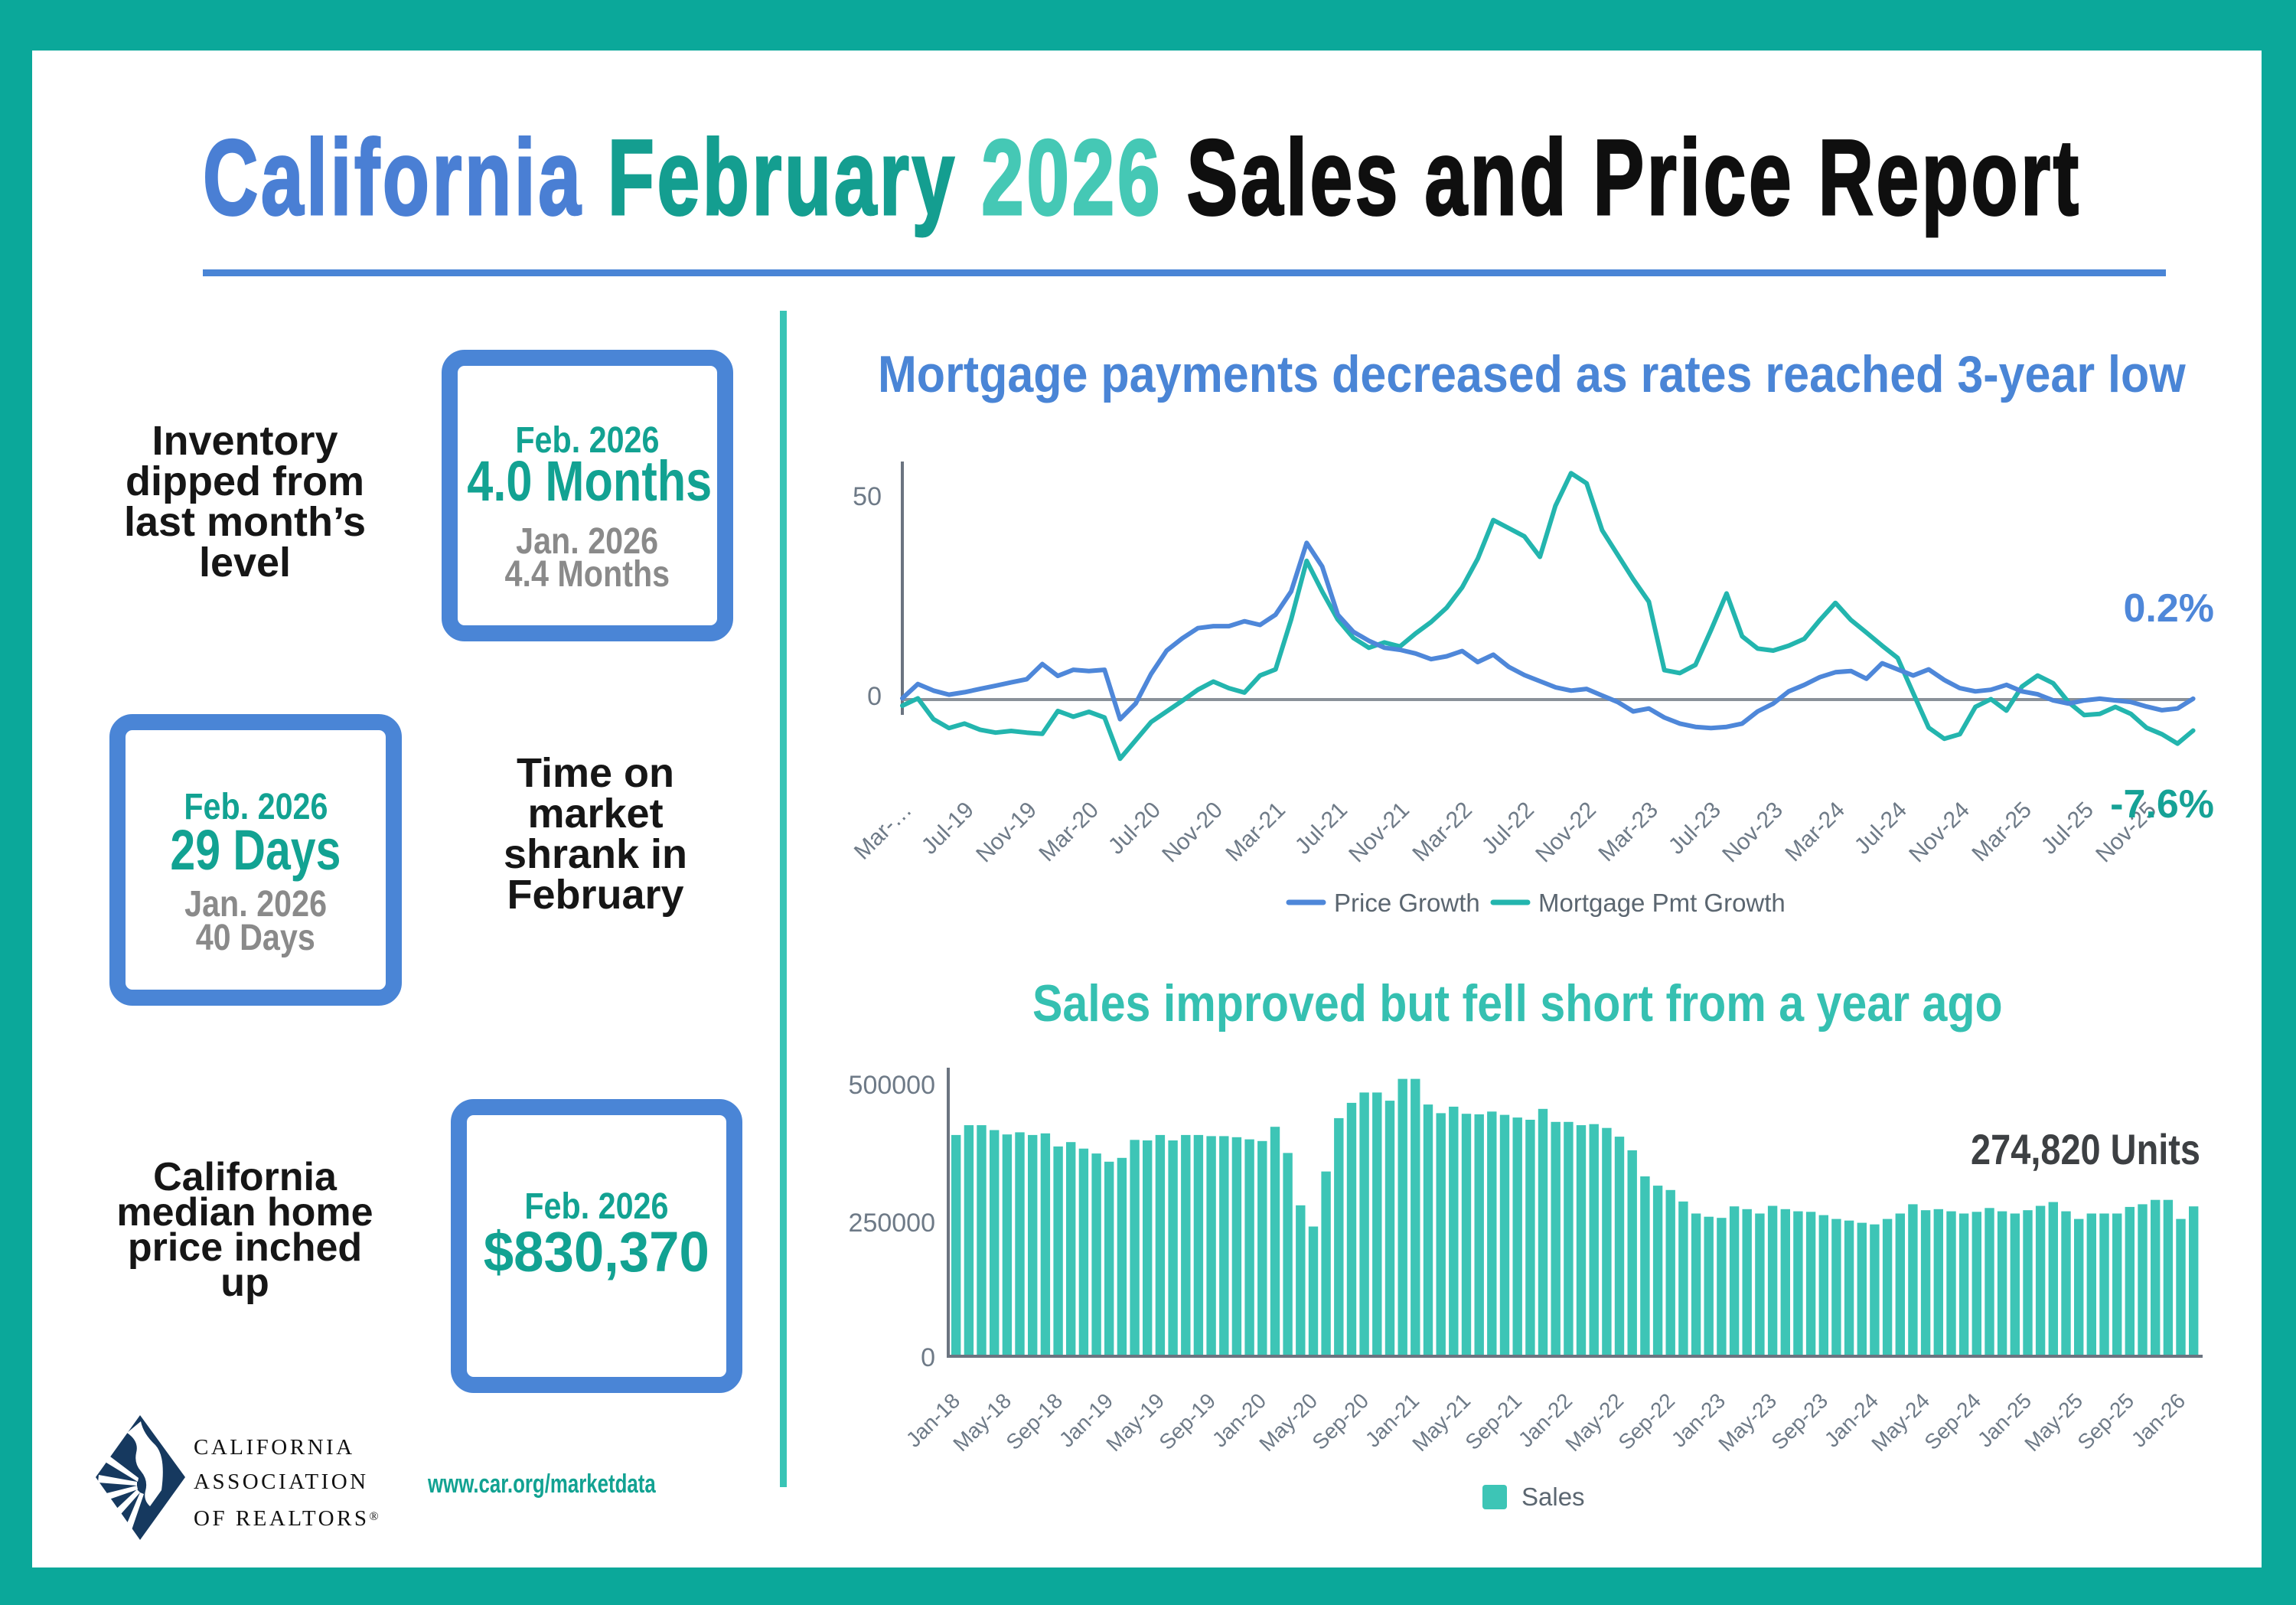 The height and width of the screenshot is (1605, 2296). I want to click on svg-text: Nov-22, so click(1566, 833).